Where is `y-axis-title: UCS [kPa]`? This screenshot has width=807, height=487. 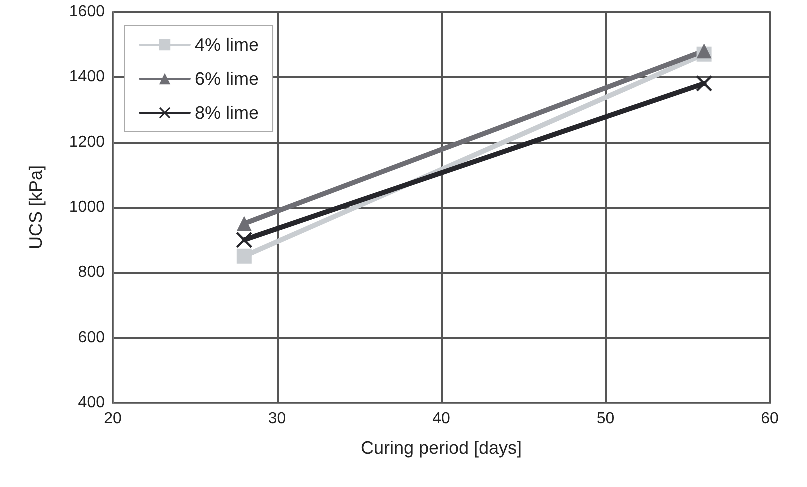
y-axis-title: UCS [kPa] is located at coordinates (36, 207).